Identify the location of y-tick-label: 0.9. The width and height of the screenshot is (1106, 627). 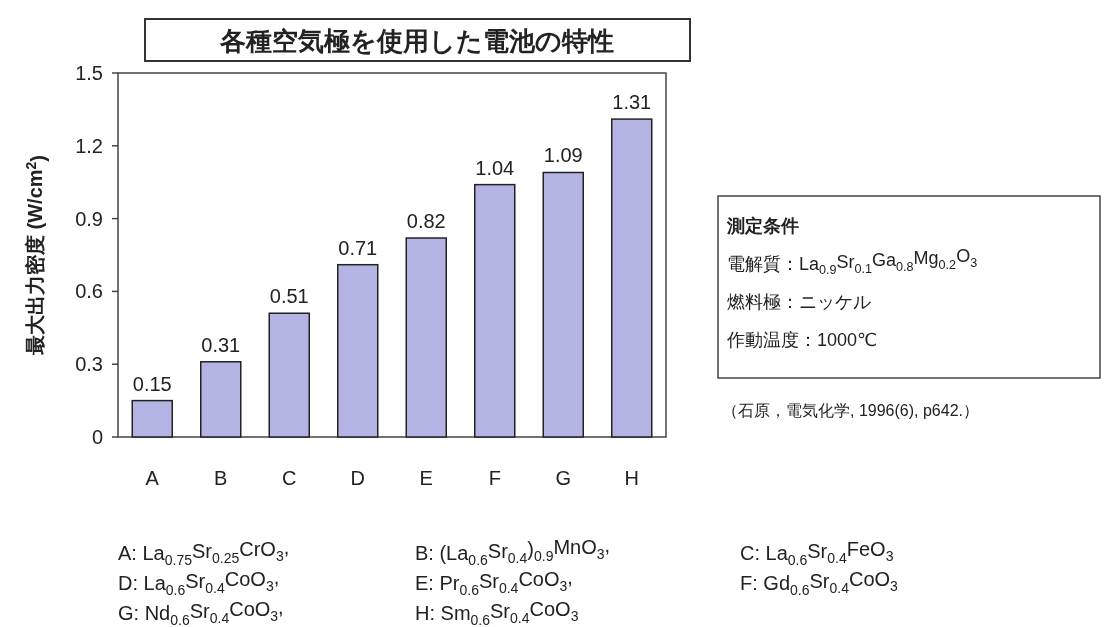
(89, 218).